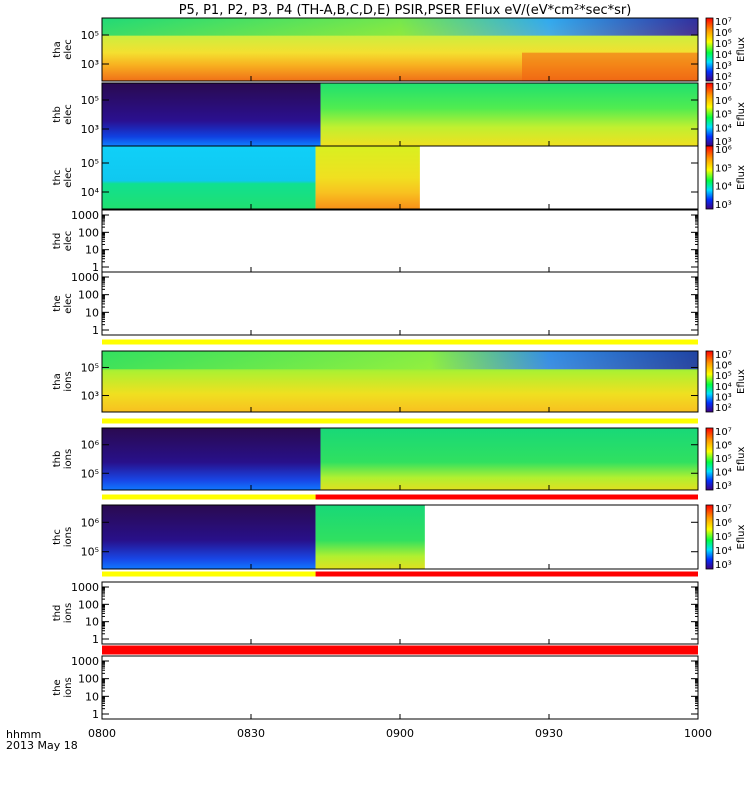 This screenshot has width=750, height=800. Describe the element at coordinates (375, 688) in the screenshot. I see `panel-the-ions: 1000 100 10 1 theions` at that location.